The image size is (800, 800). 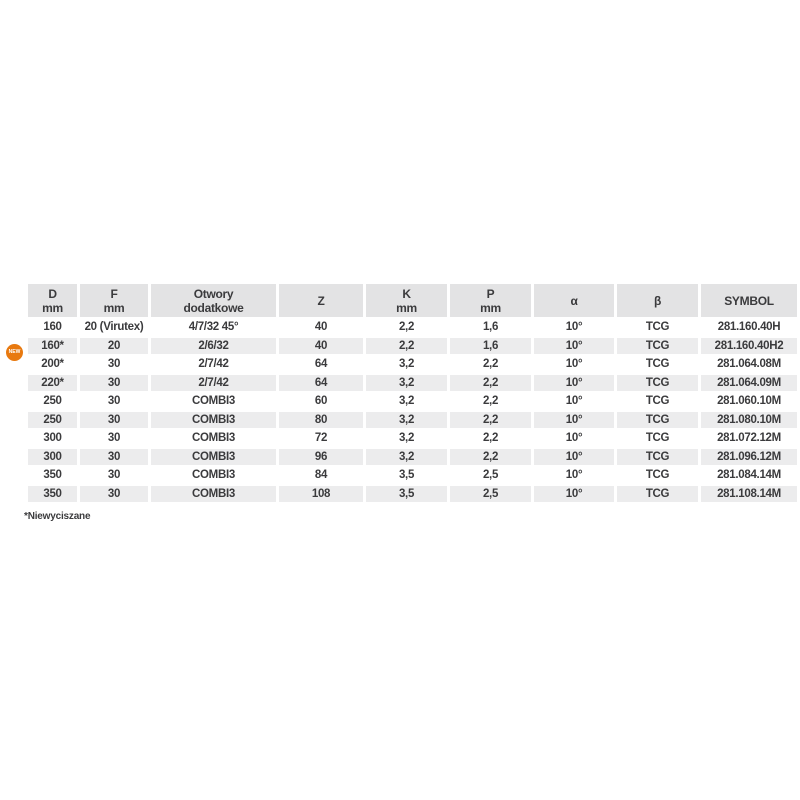 I want to click on table-cell: 281.060.10M, so click(x=749, y=401).